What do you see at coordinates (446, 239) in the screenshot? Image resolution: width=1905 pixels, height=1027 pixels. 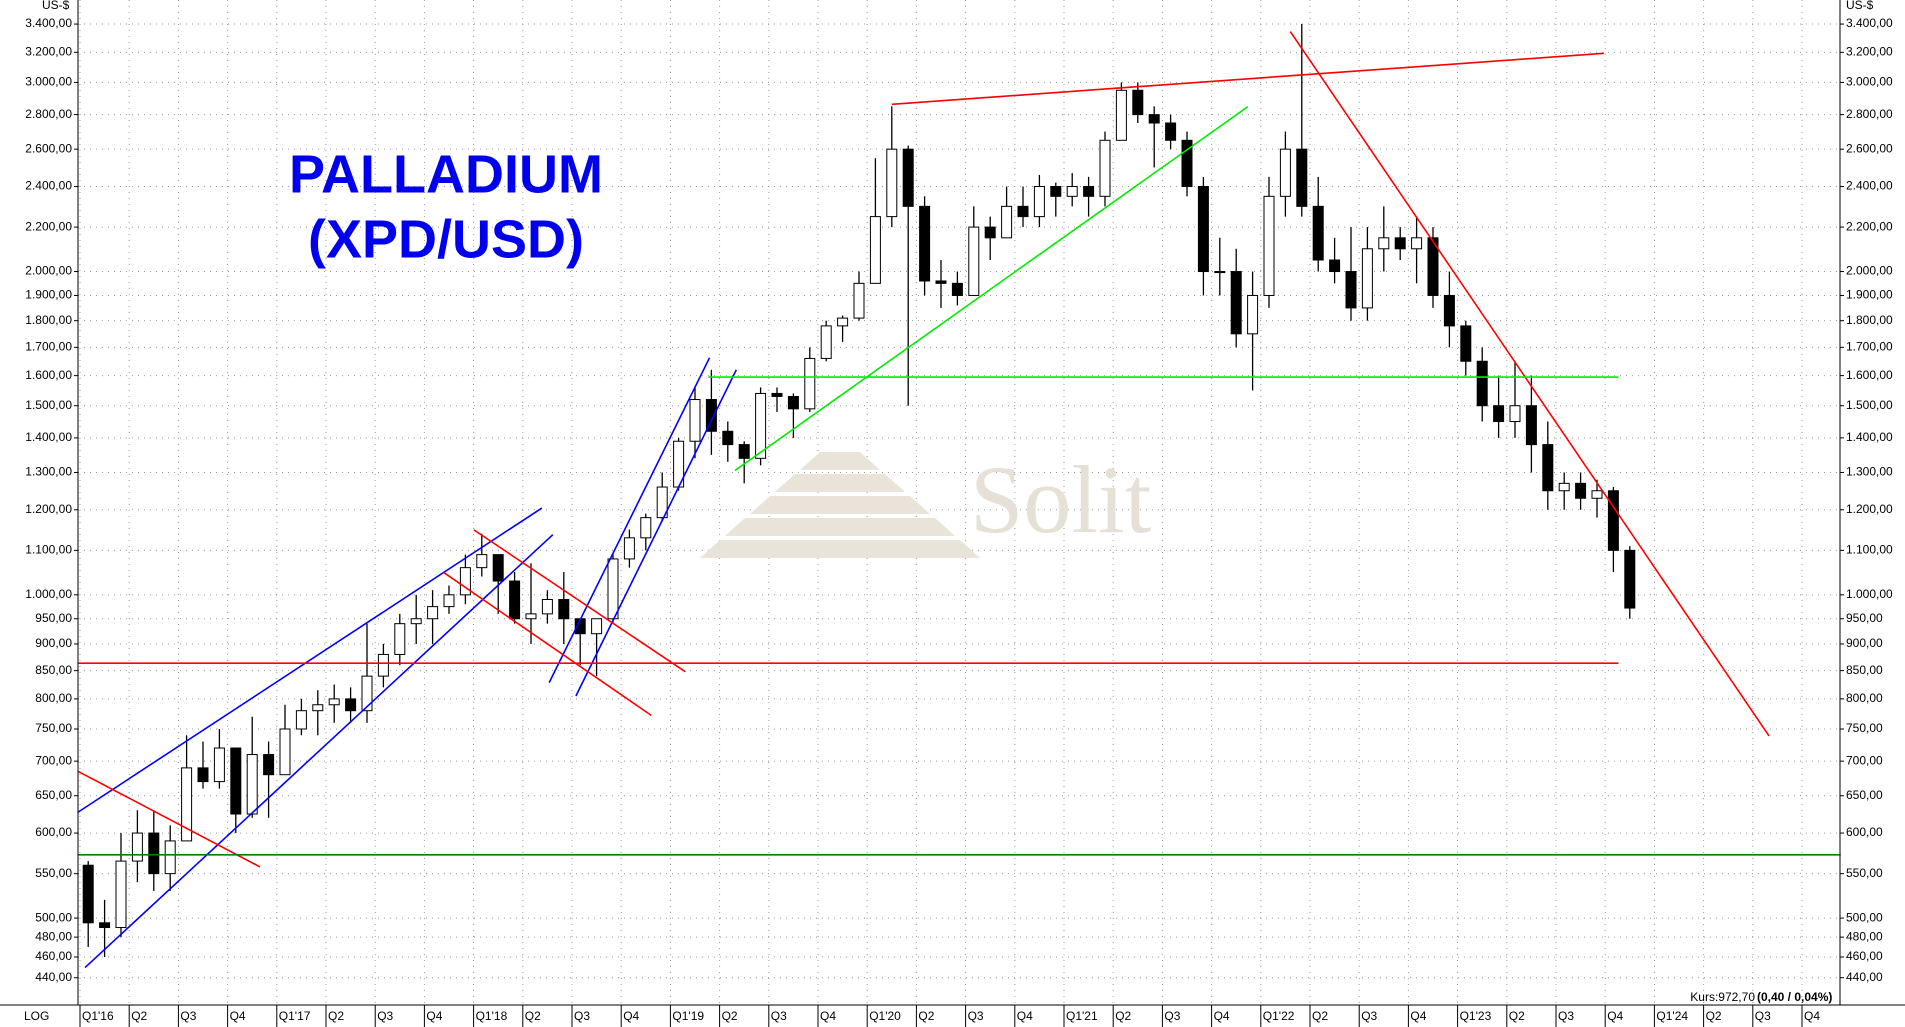 I see `chart-title: (XPD/USD)` at bounding box center [446, 239].